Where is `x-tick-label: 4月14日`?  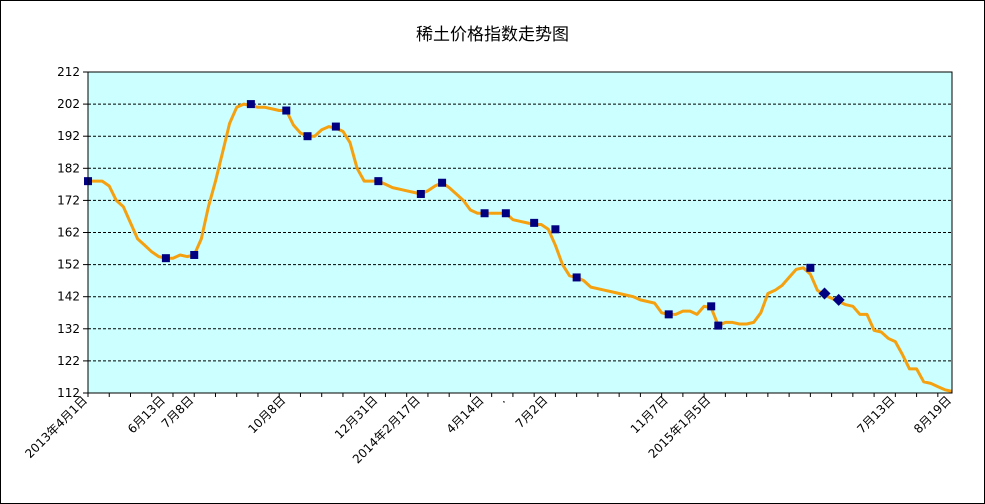
x-tick-label: 4月14日 is located at coordinates (465, 414).